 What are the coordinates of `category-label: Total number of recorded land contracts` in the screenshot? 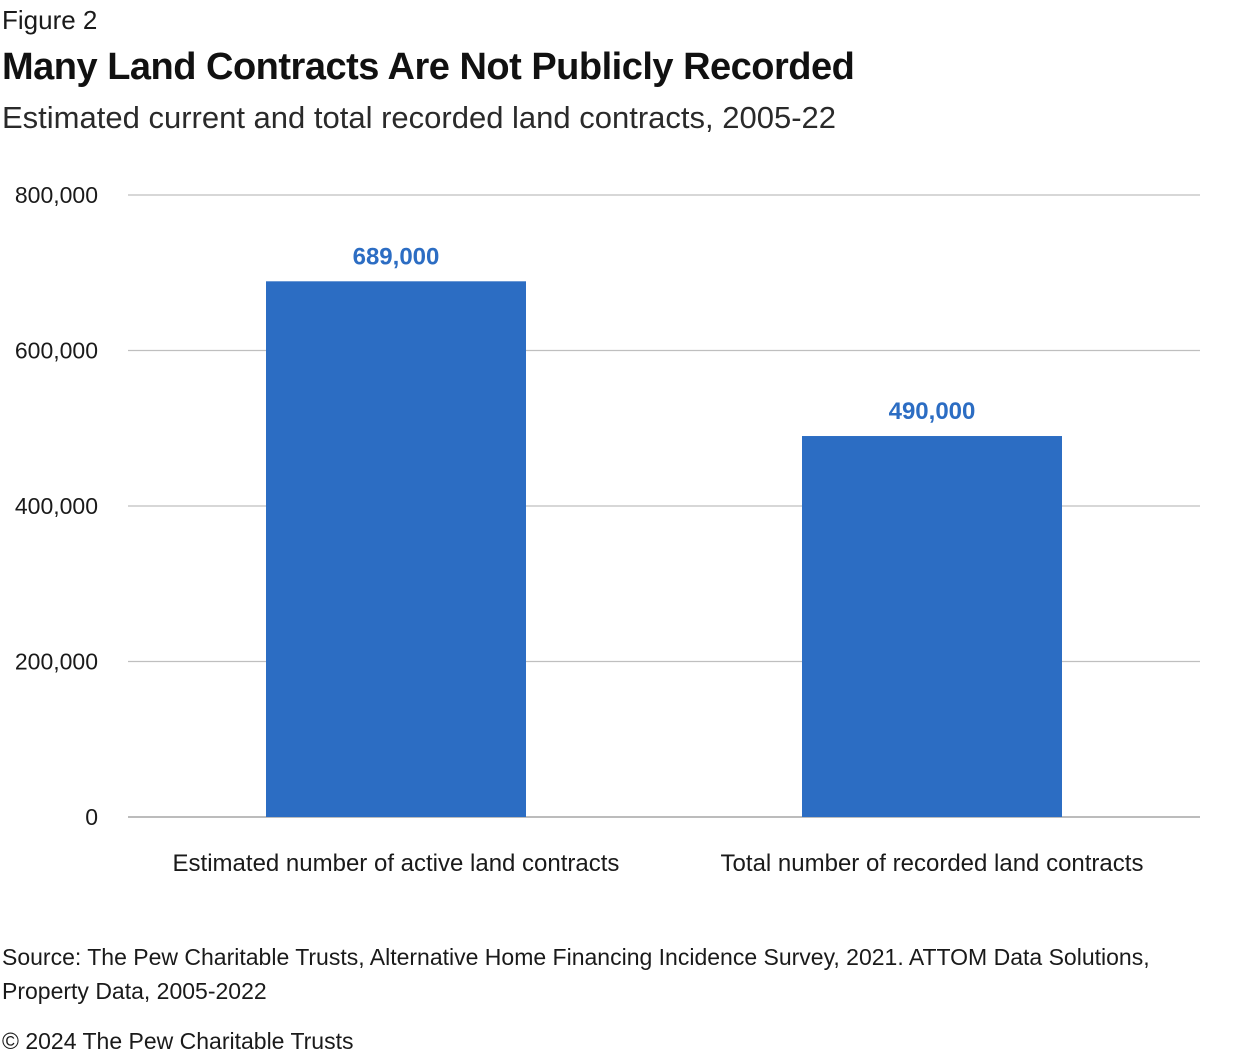 It's located at (932, 863).